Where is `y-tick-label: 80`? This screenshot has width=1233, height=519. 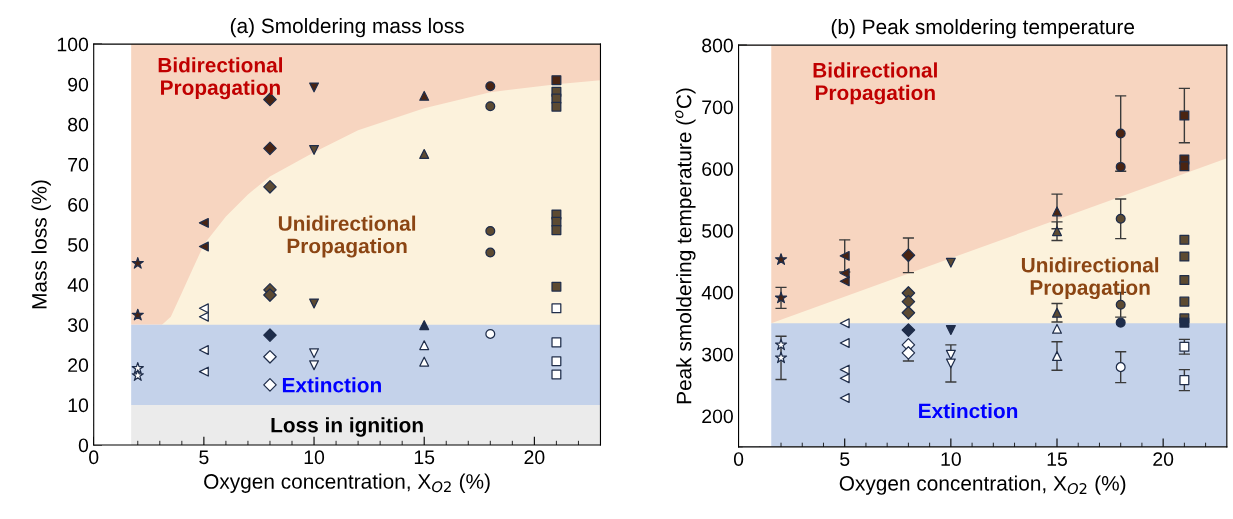
y-tick-label: 80 is located at coordinates (78, 124).